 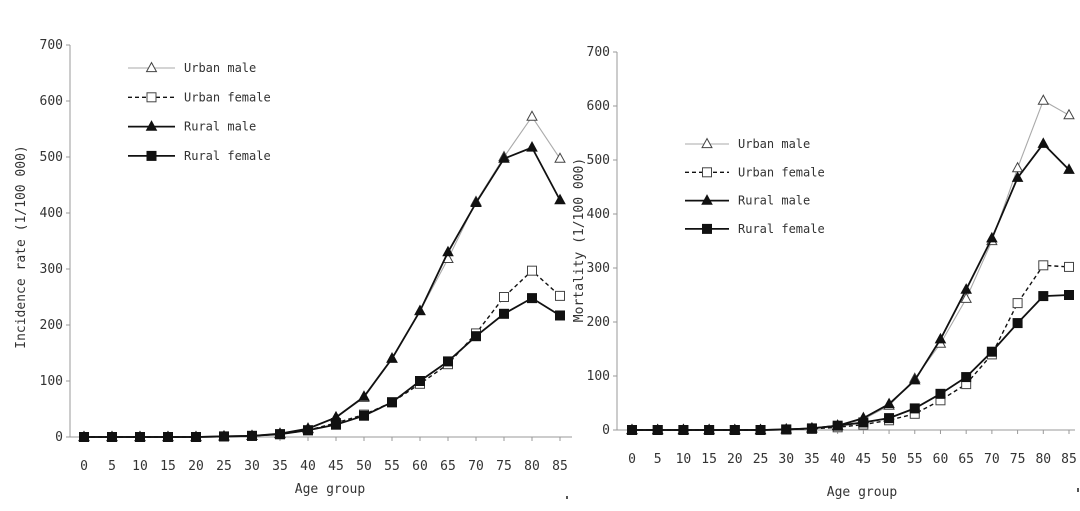 I want to click on y-tick-label: 300, so click(x=51, y=269).